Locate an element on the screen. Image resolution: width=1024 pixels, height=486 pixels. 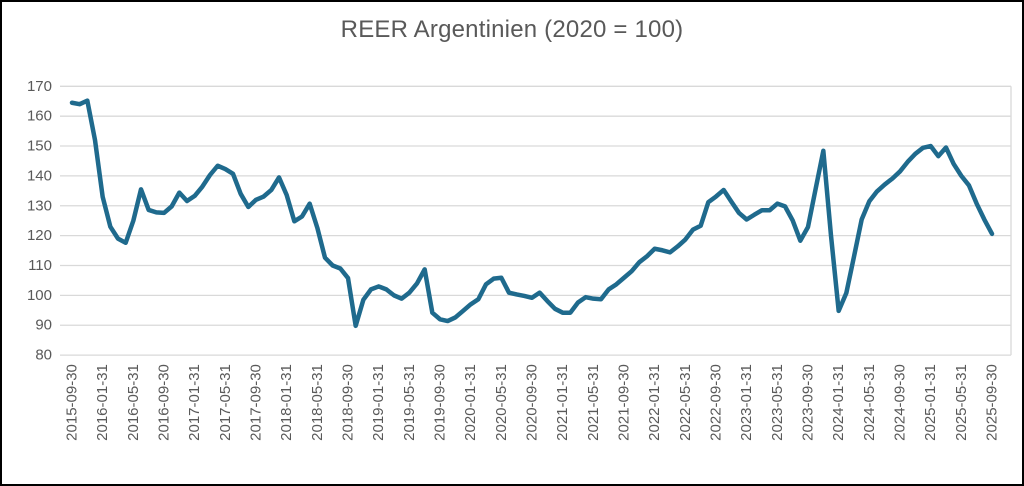
x-tick-label: 2024-09-30 is located at coordinates (900, 402).